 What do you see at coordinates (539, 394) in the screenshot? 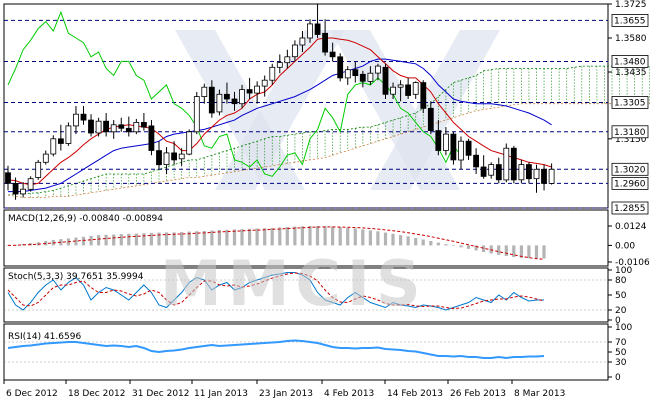
I see `x-tick-label: 8 Mar 2013` at bounding box center [539, 394].